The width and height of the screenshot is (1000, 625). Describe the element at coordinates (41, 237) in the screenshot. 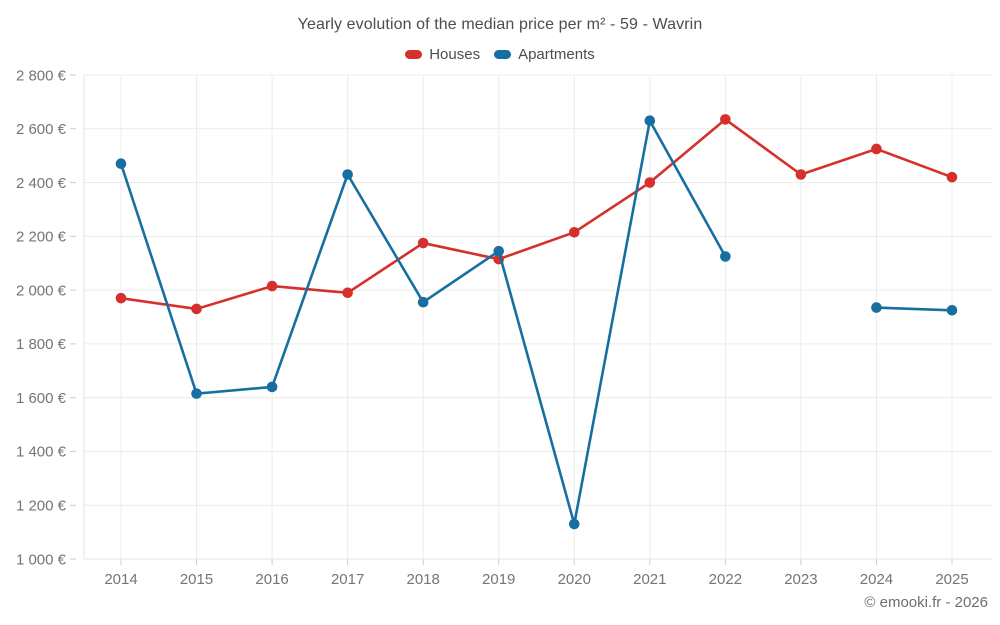

I see `svg-text: 2 200 €` at that location.